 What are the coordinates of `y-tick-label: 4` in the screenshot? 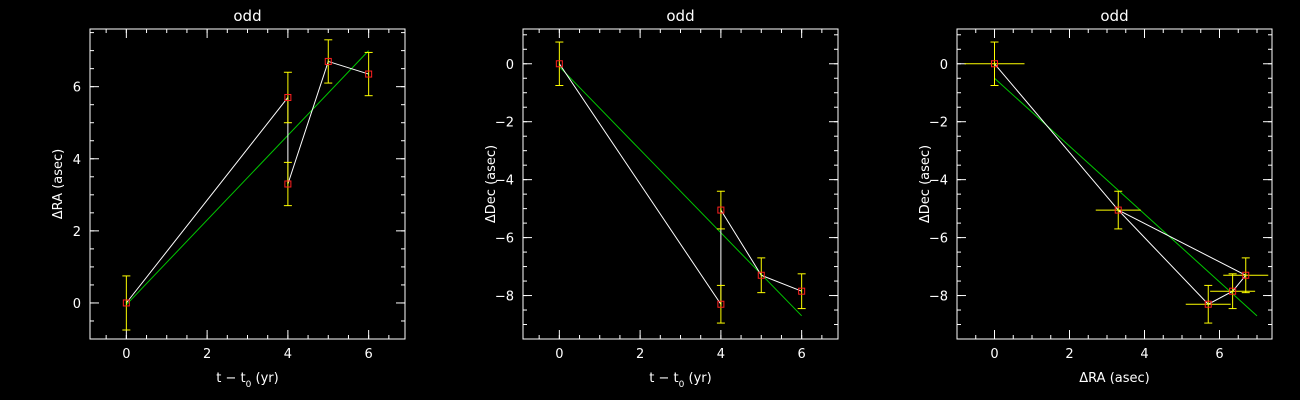 It's located at (77, 160).